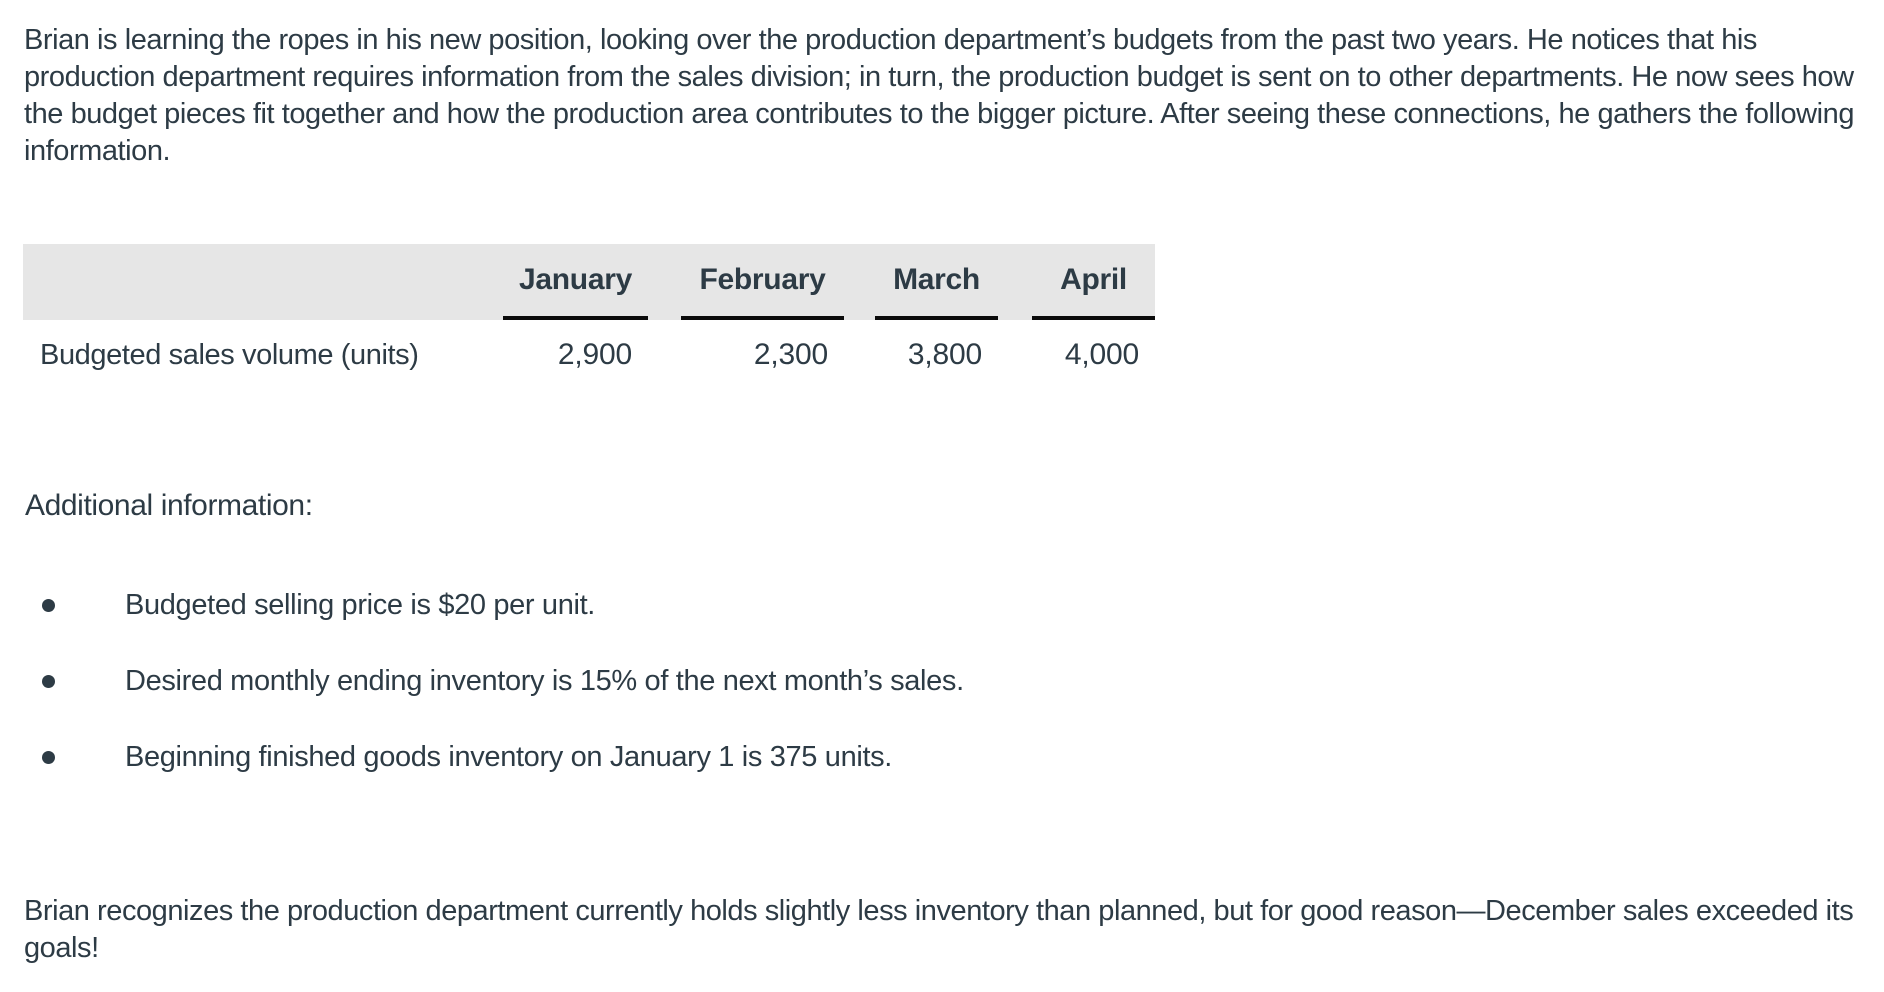 This screenshot has height=992, width=1884. I want to click on table-header-spacer, so click(263, 282).